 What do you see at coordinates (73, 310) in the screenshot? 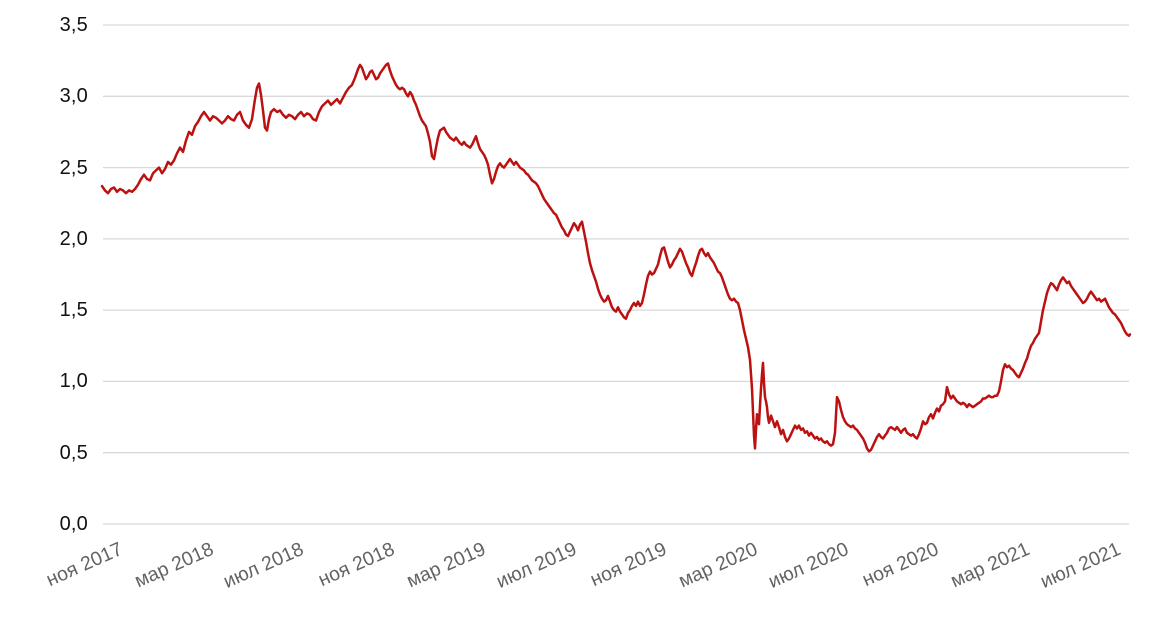
I see `y-axis-tick-label: 1,5` at bounding box center [73, 310].